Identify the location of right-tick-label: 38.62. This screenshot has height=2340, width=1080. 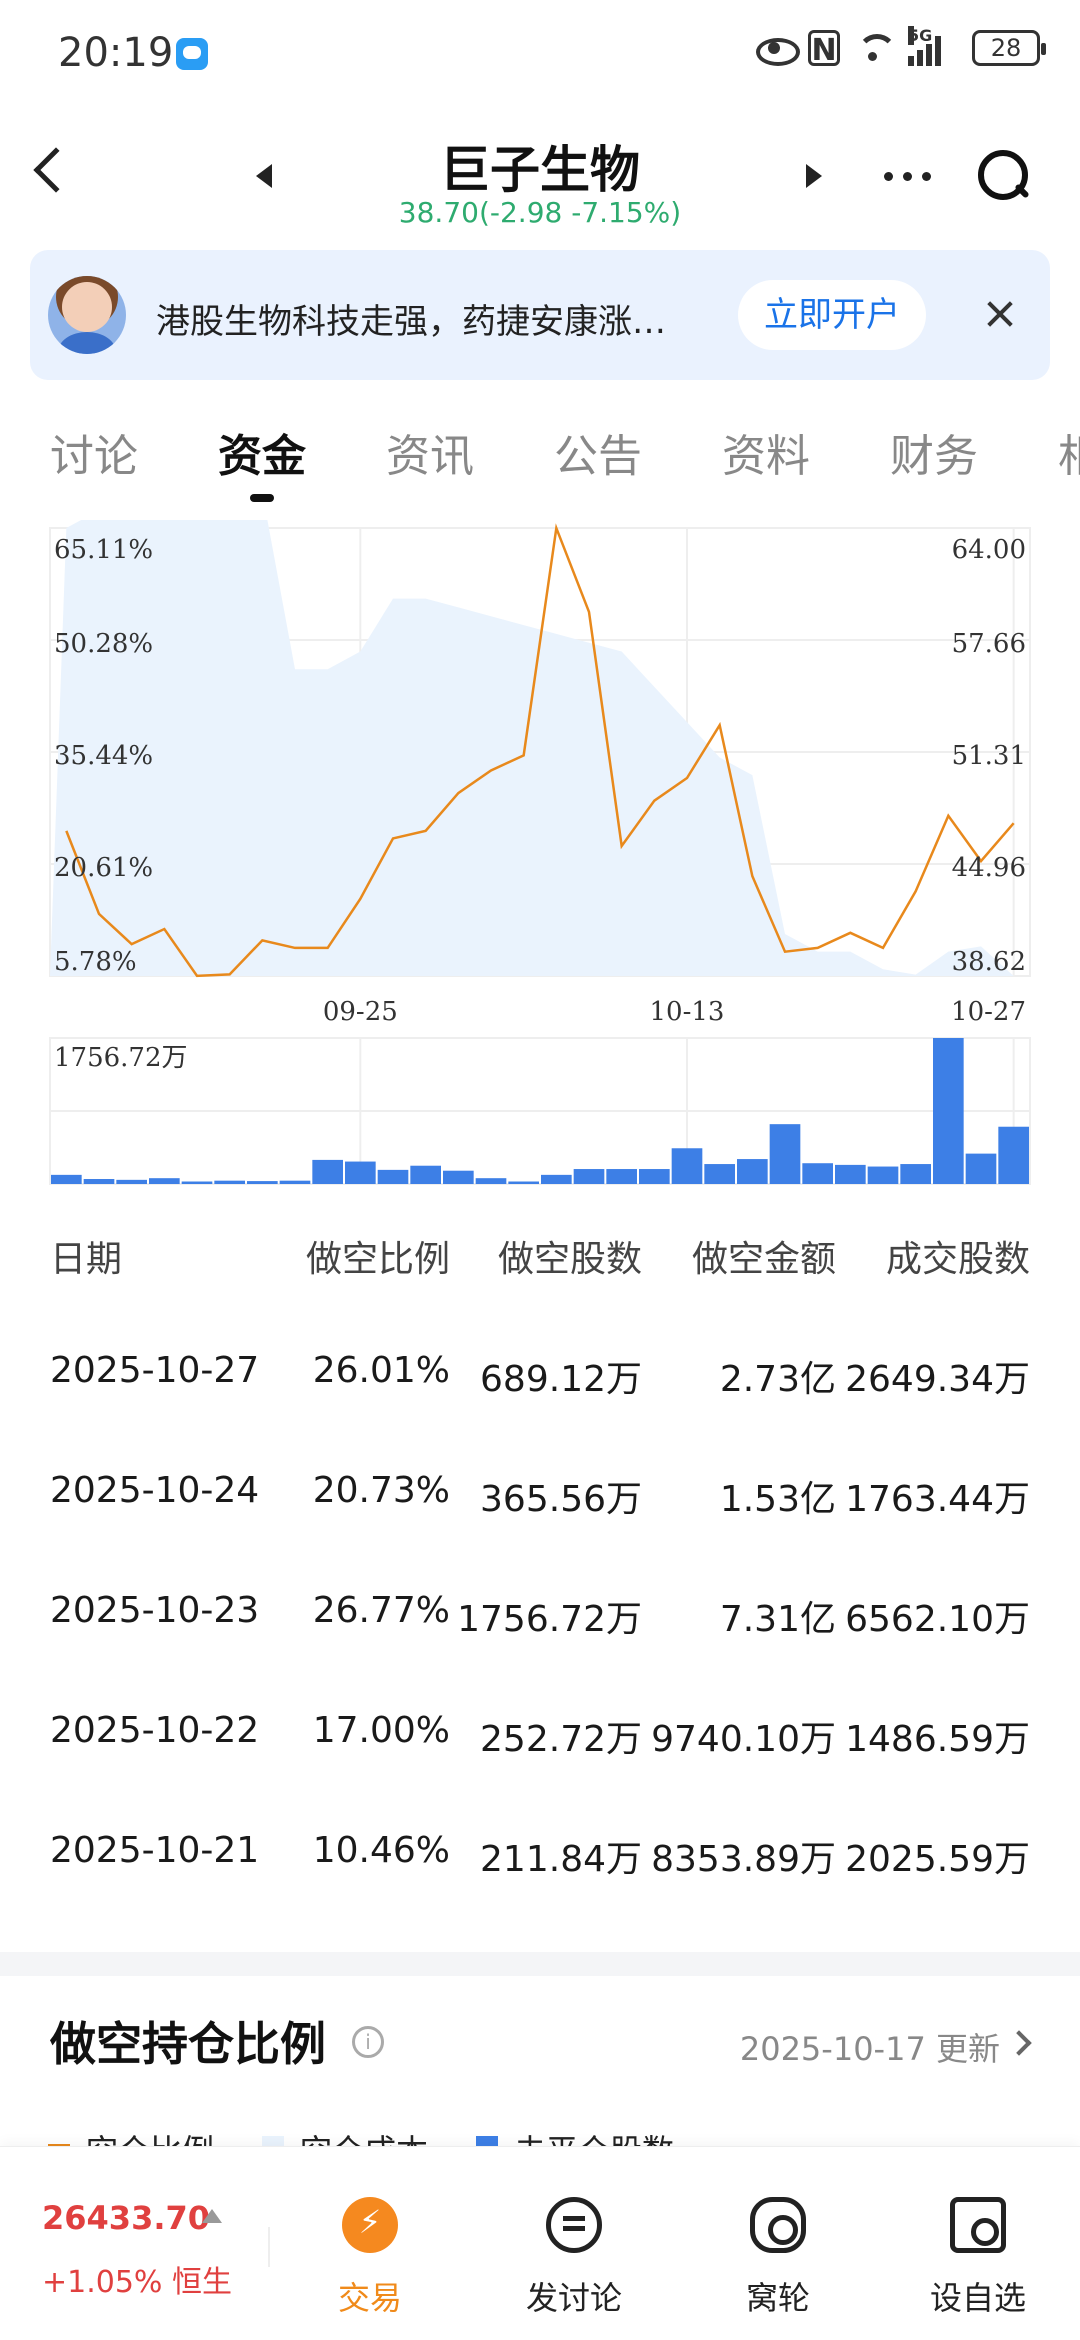
(989, 962).